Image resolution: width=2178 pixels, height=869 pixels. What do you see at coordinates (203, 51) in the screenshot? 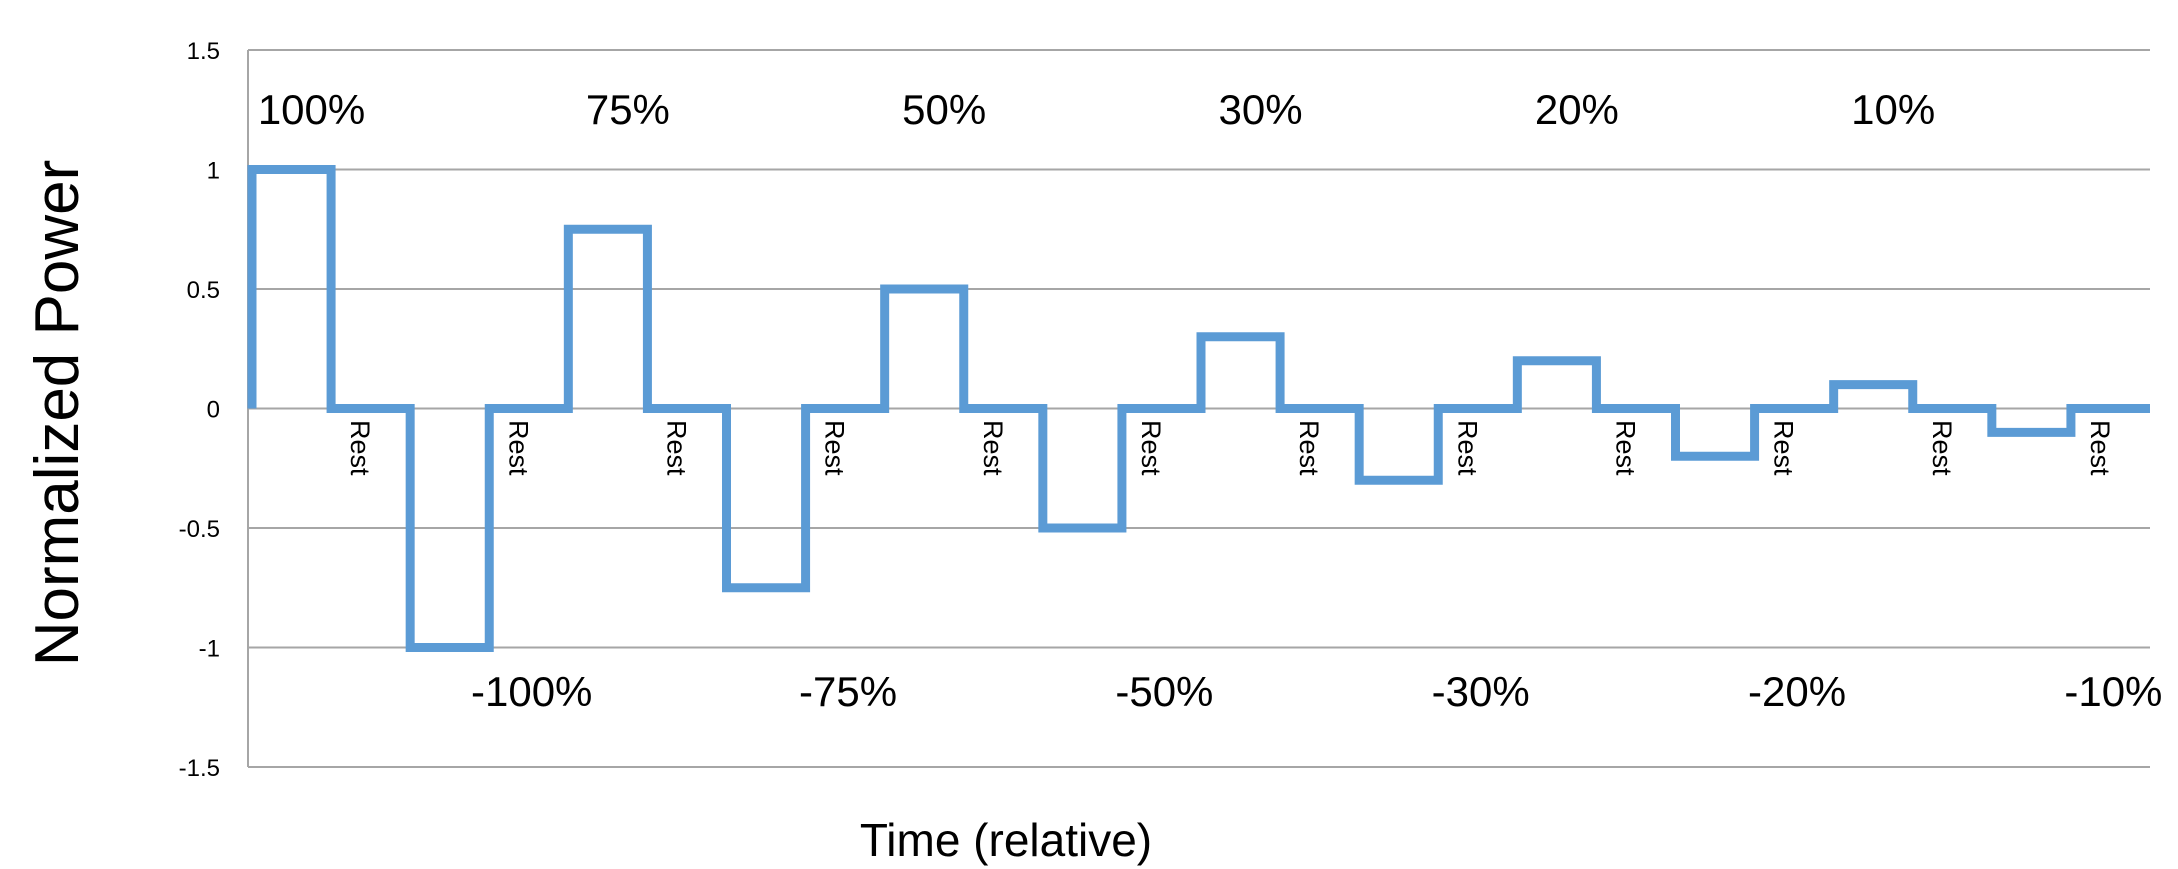
I see `y-tick-label: 1.5` at bounding box center [203, 51].